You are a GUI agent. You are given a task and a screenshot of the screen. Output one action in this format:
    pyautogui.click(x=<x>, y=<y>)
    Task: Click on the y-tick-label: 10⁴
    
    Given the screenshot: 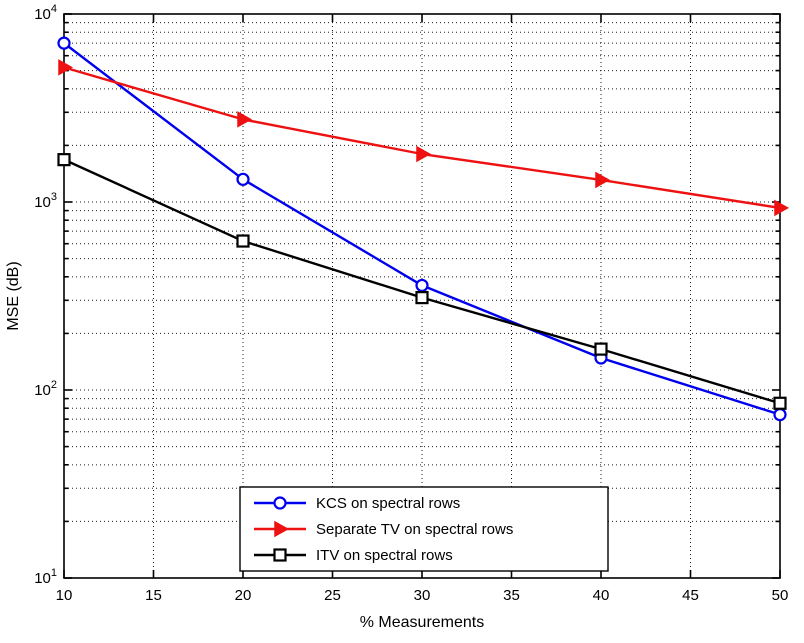 What is the action you would take?
    pyautogui.click(x=45, y=13)
    